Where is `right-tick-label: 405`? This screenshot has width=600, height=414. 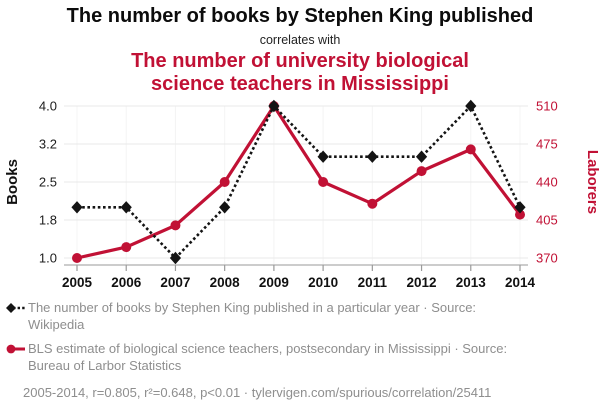 right-tick-label: 405 is located at coordinates (547, 220).